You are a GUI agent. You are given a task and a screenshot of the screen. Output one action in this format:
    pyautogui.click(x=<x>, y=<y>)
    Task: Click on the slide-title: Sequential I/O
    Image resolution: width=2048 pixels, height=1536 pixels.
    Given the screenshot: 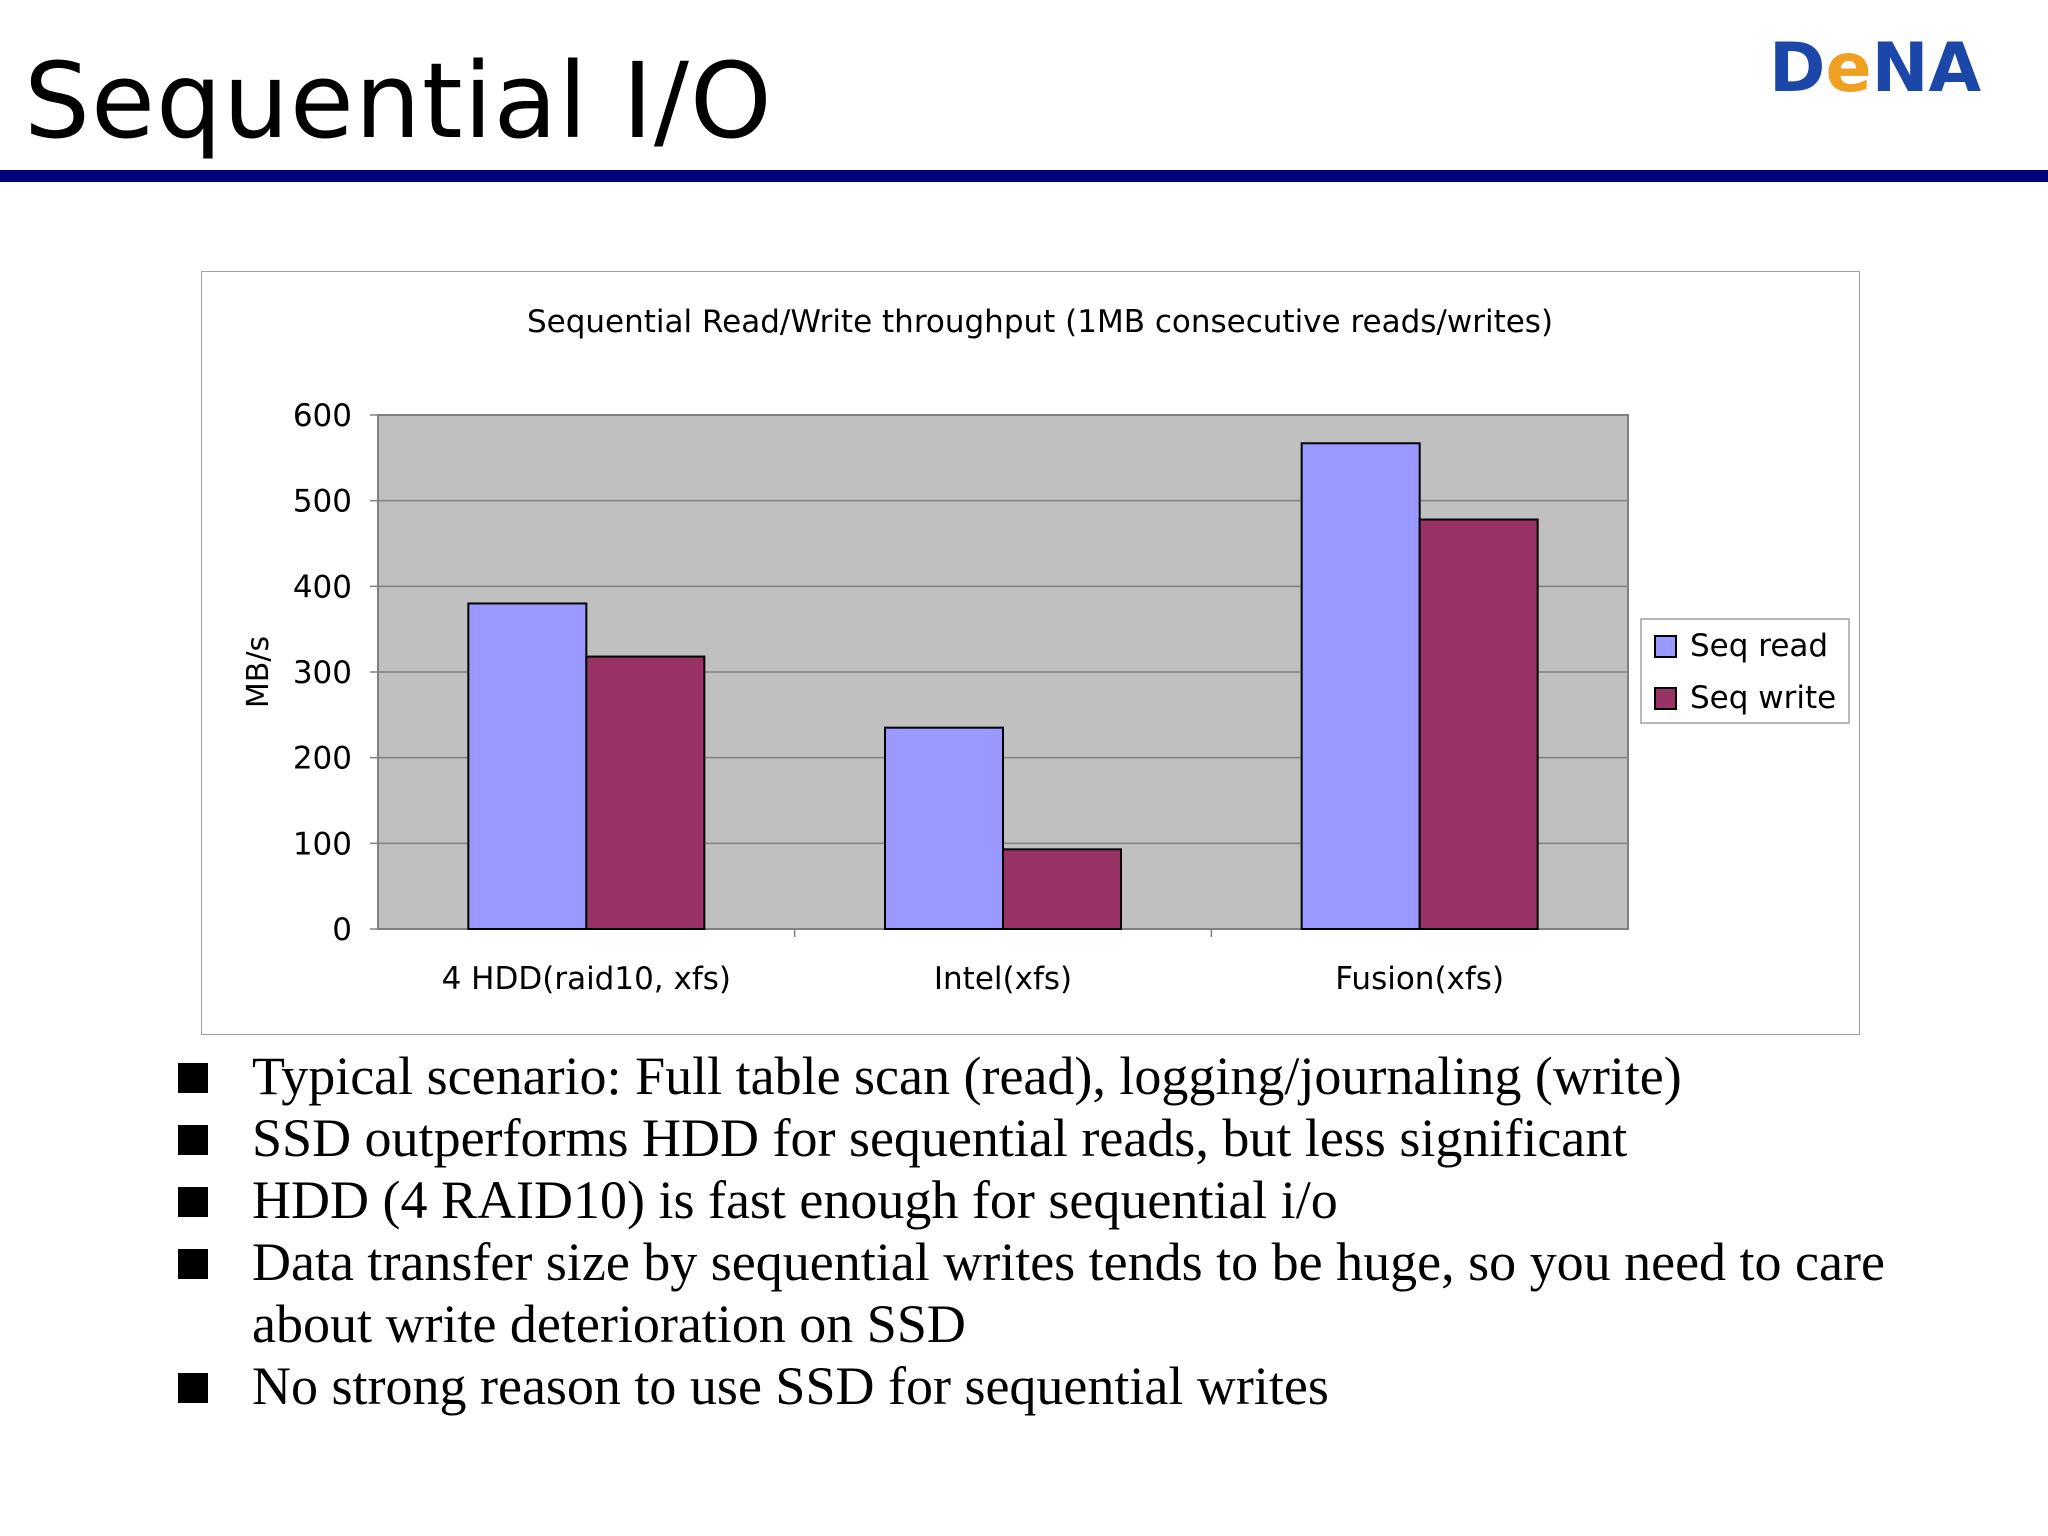 What is the action you would take?
    pyautogui.click(x=398, y=101)
    